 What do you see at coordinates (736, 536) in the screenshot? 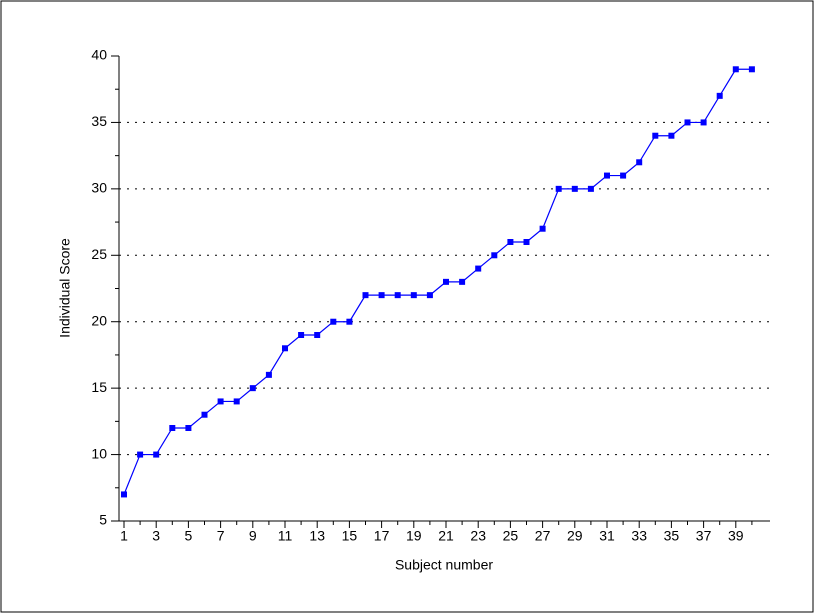
I see `x-tick-label: 39` at bounding box center [736, 536].